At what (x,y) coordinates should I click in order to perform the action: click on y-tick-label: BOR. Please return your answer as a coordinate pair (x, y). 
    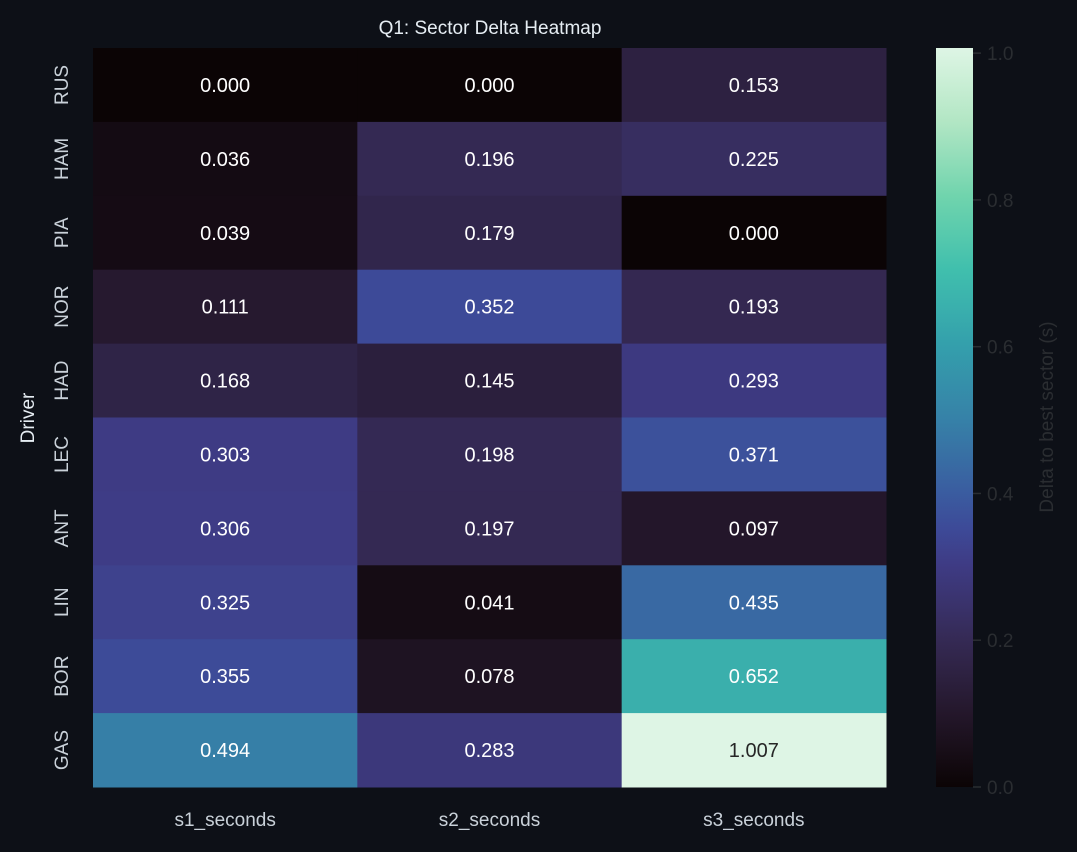
    Looking at the image, I should click on (62, 676).